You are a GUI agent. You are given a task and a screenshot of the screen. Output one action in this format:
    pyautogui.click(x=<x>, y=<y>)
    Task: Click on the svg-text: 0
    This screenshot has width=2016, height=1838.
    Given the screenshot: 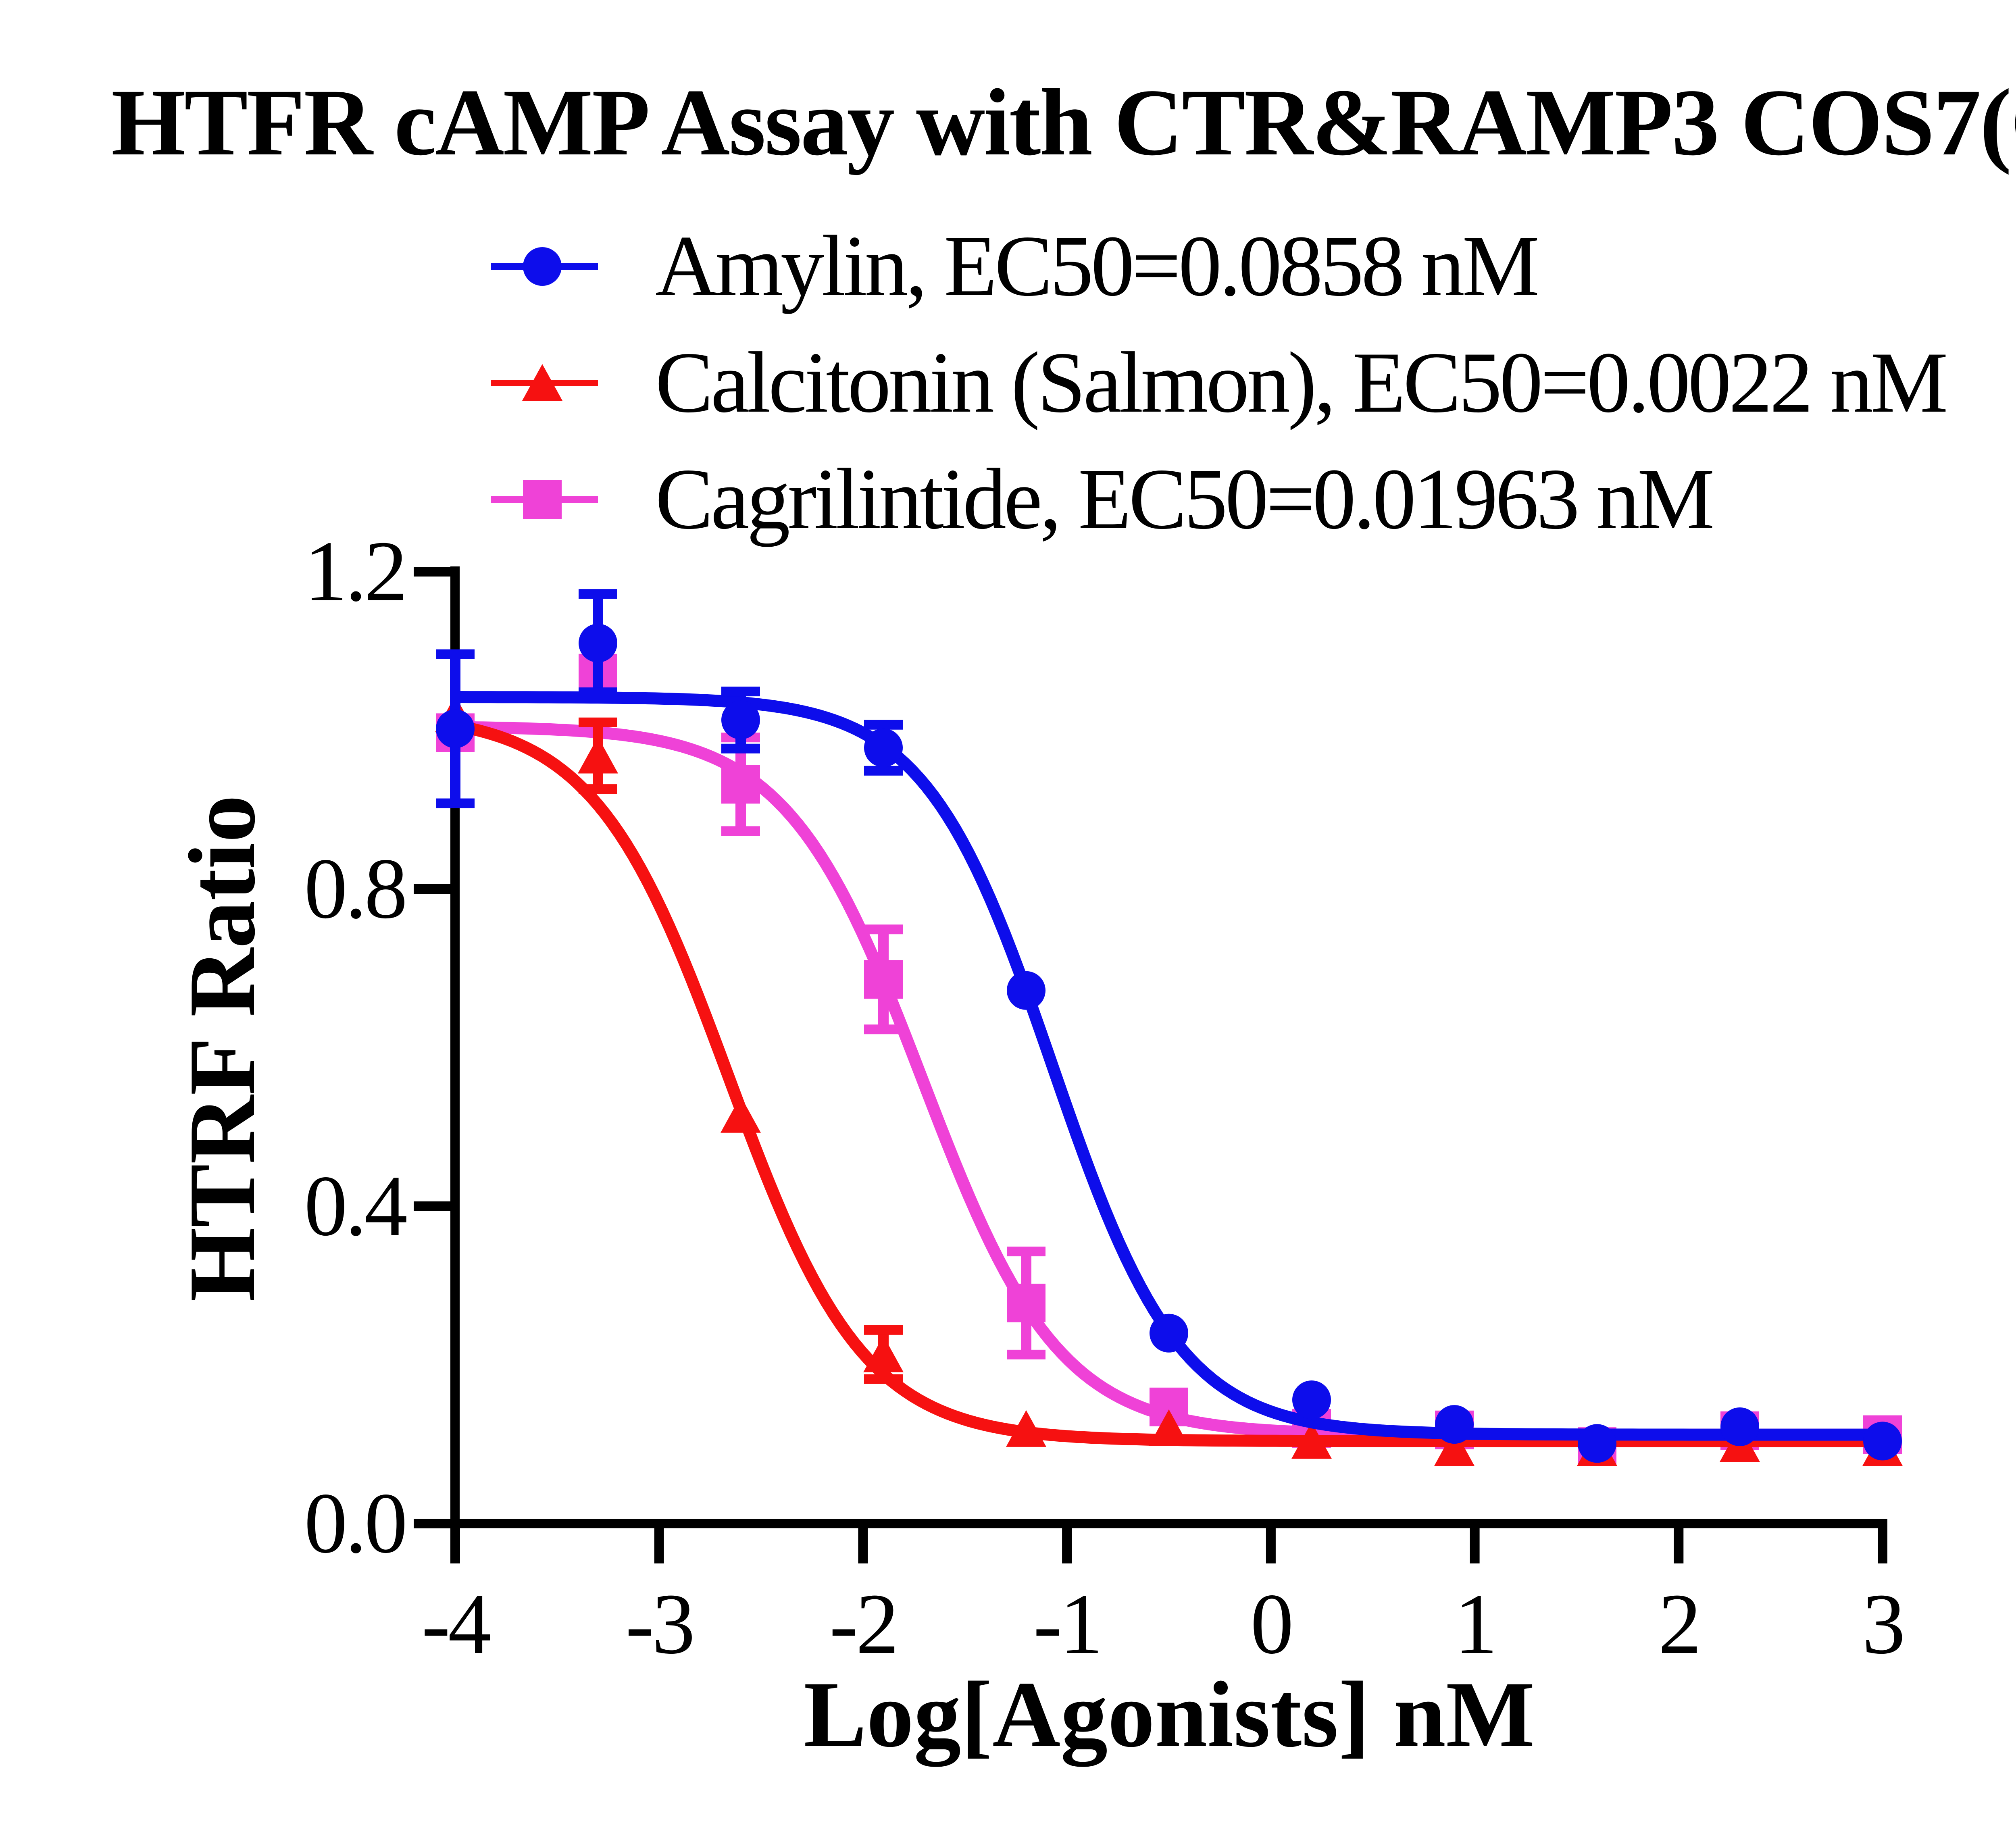 What is the action you would take?
    pyautogui.click(x=1271, y=1624)
    